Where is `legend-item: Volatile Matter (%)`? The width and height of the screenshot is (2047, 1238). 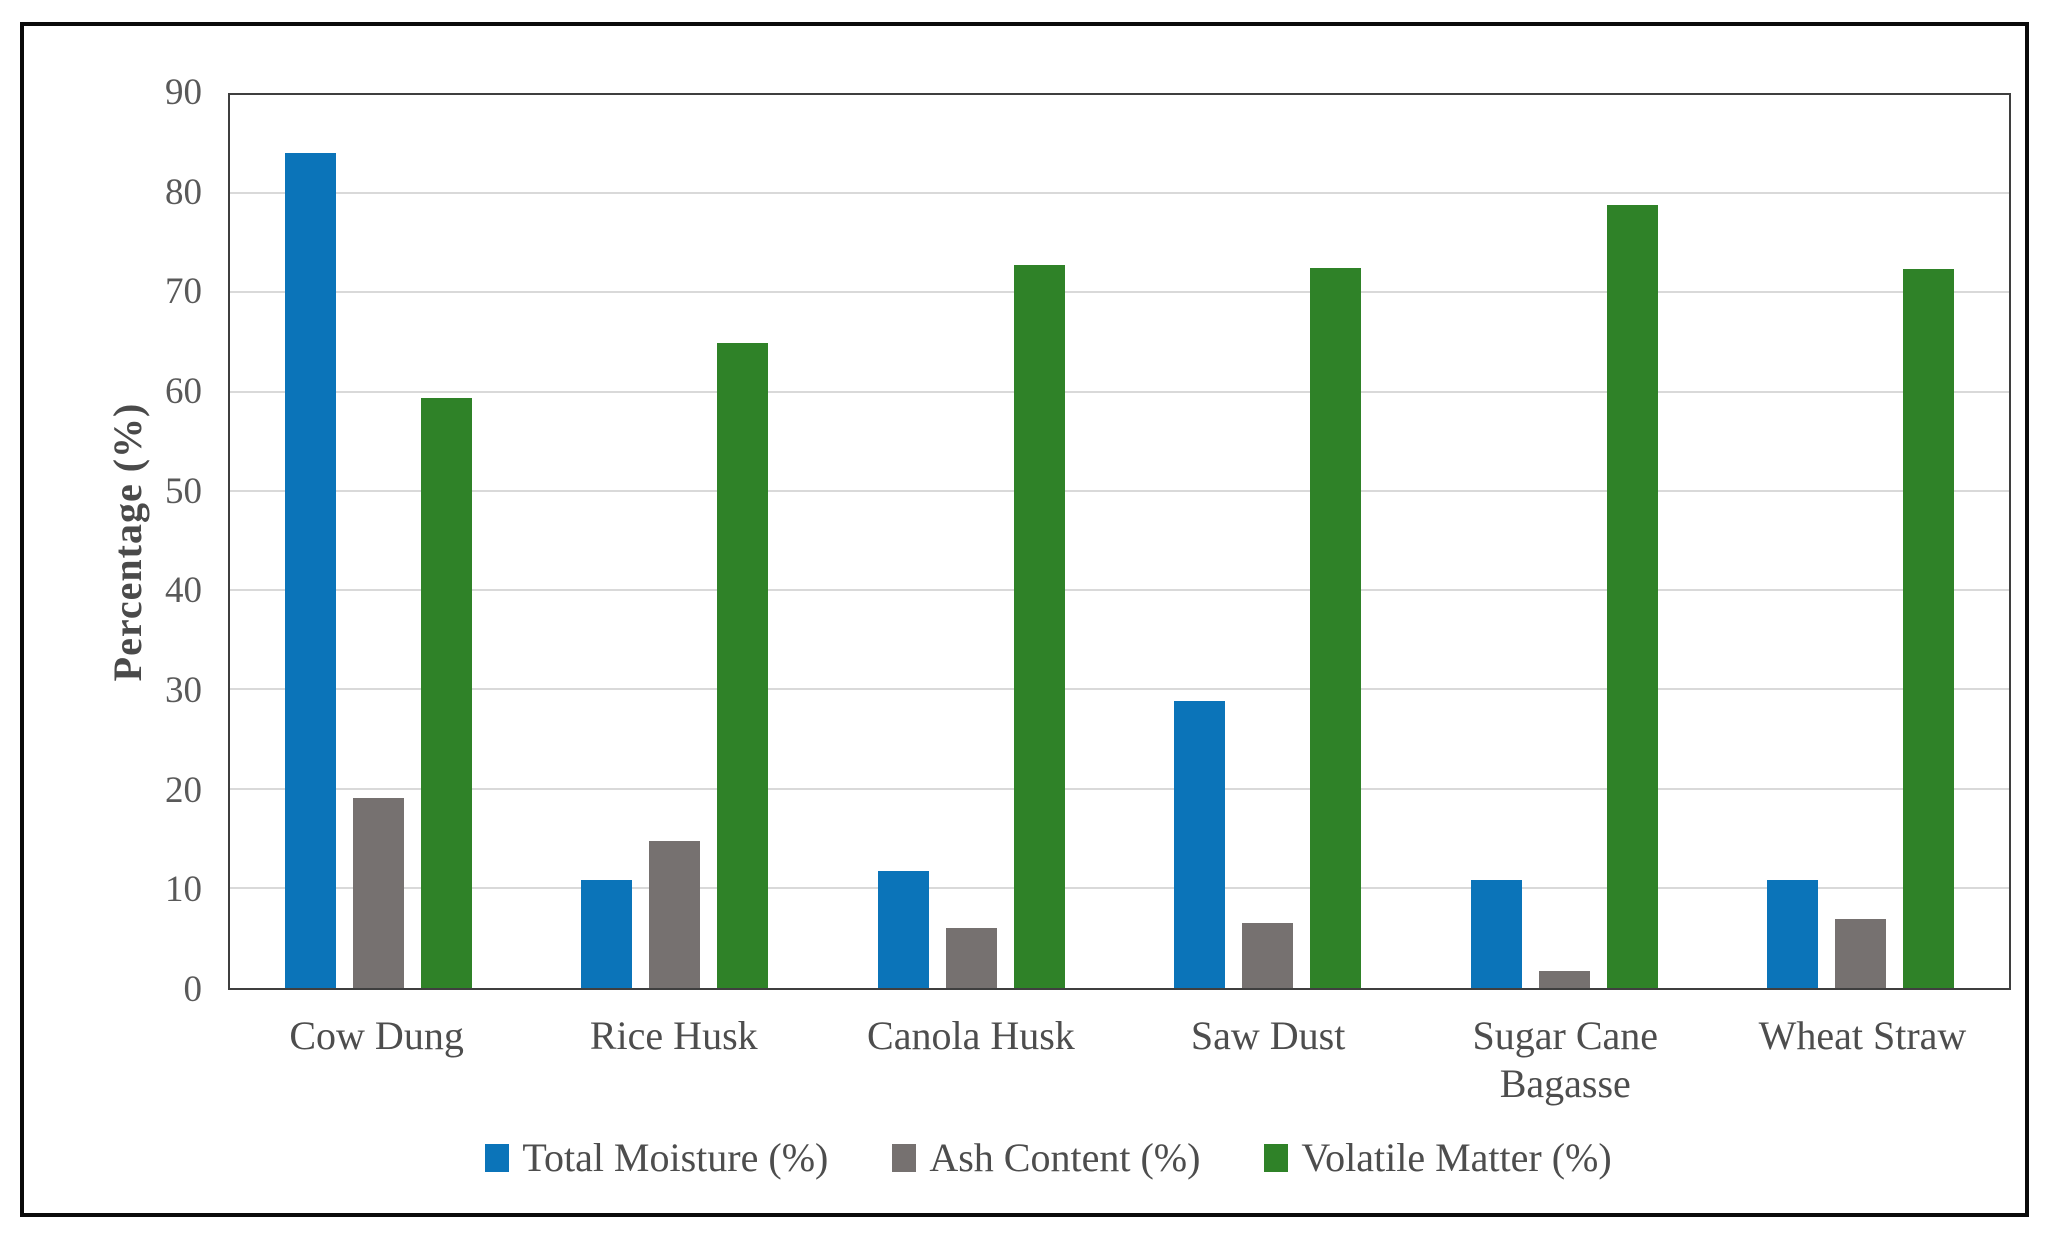 legend-item: Volatile Matter (%) is located at coordinates (1438, 1157).